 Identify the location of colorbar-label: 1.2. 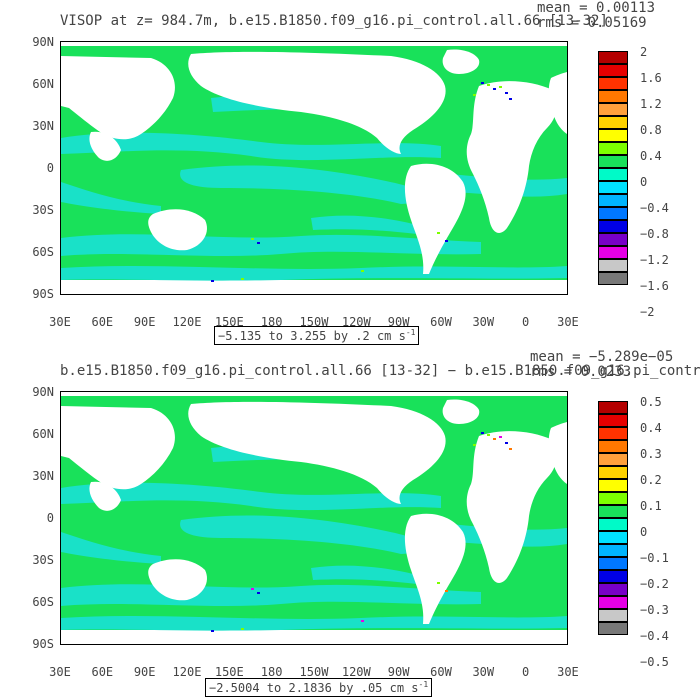
(651, 104).